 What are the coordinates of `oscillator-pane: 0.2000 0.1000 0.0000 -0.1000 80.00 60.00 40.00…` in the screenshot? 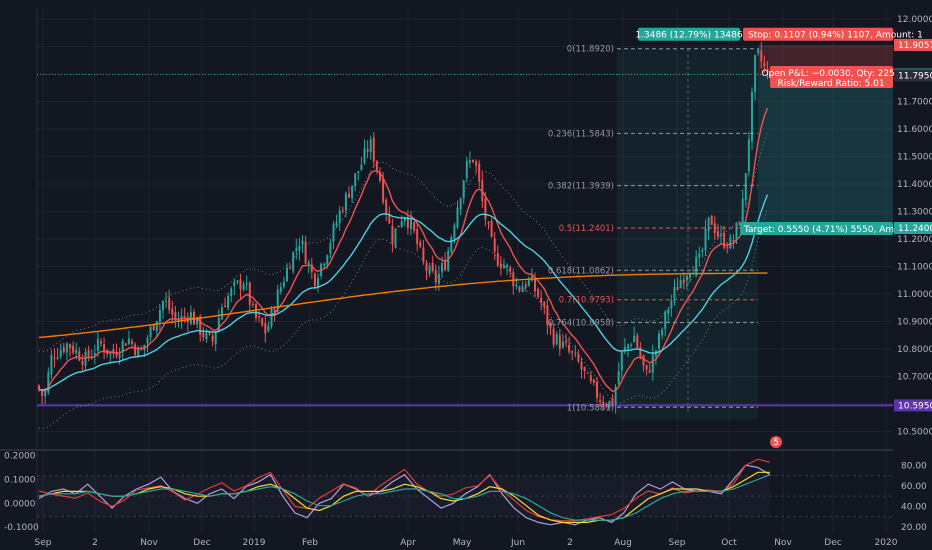 It's located at (465, 493).